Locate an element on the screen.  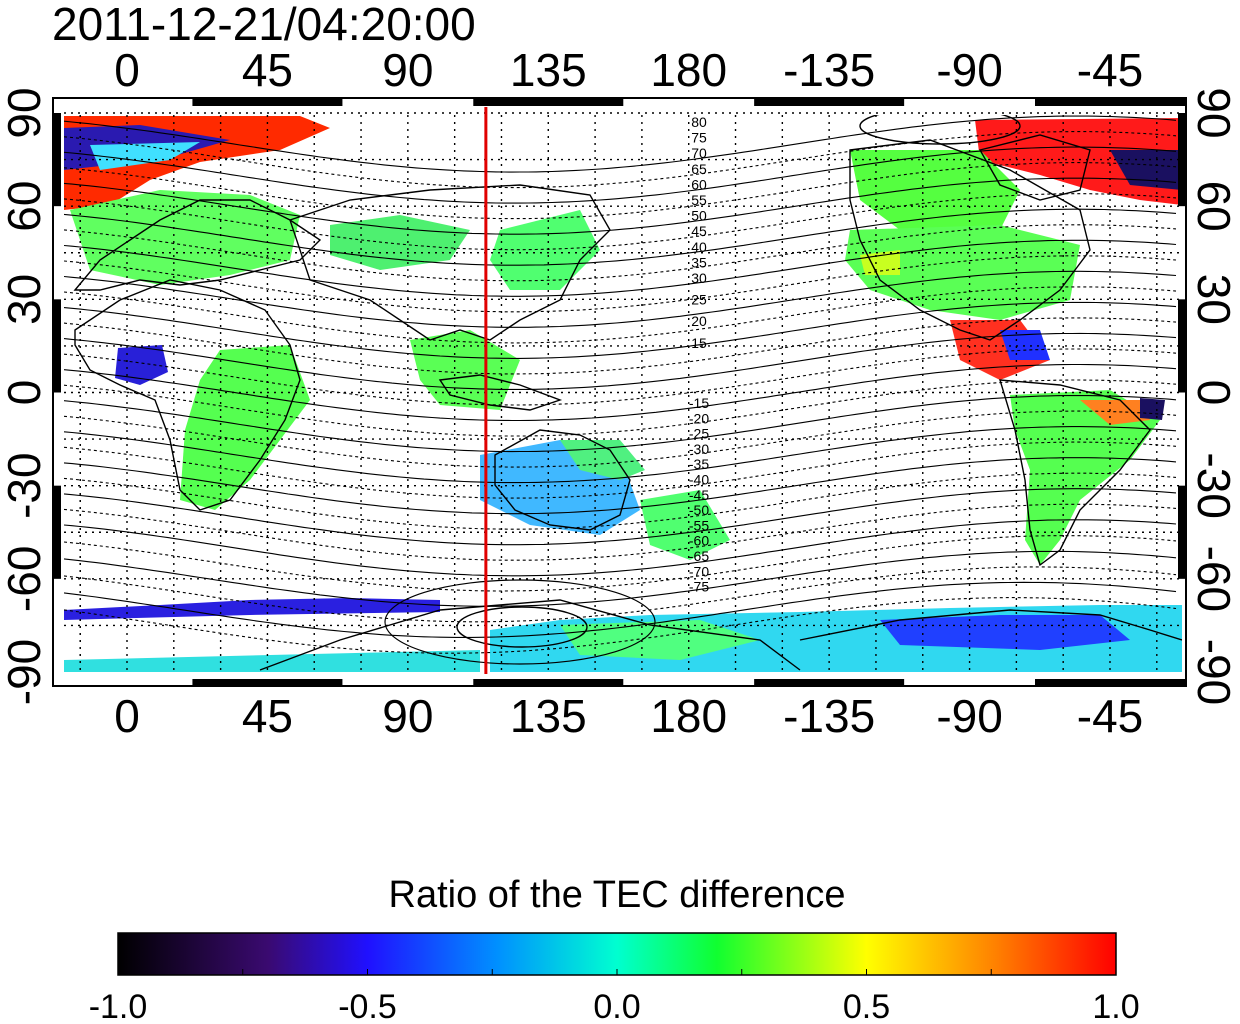
contour-label: -35 is located at coordinates (699, 464).